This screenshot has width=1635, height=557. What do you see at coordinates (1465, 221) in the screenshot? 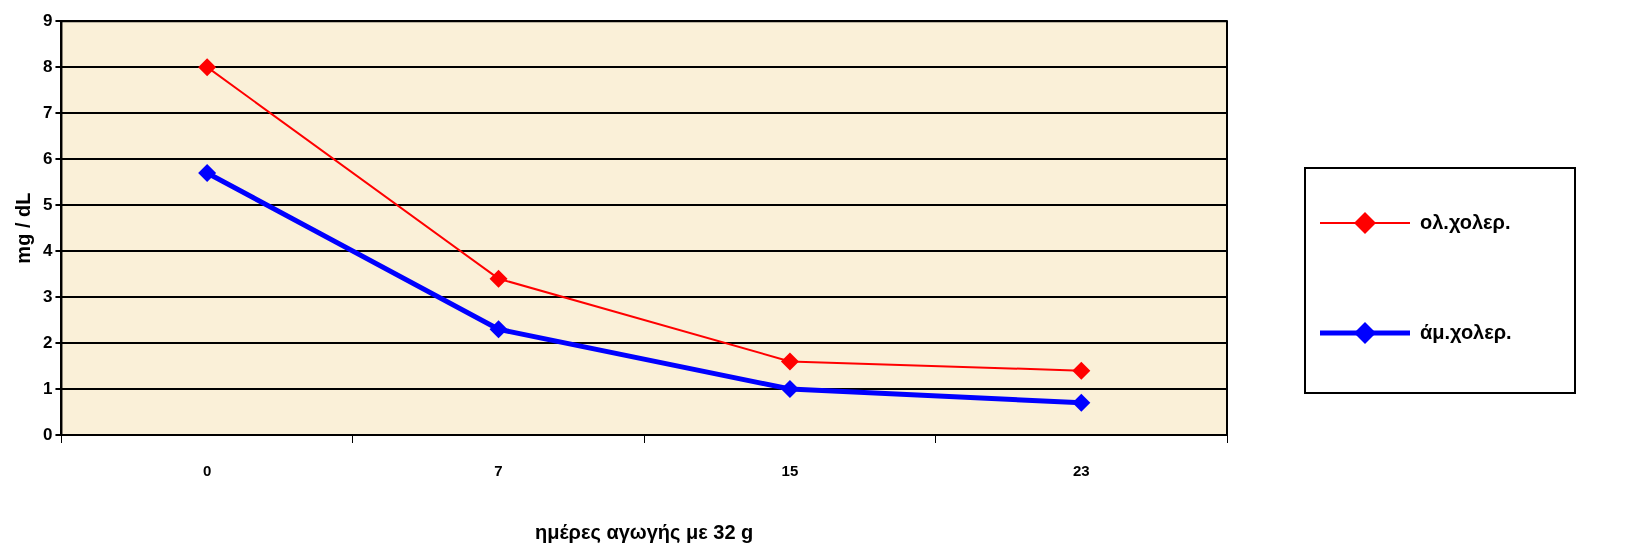
I see `legend-label: ολ.χολερ.` at bounding box center [1465, 221].